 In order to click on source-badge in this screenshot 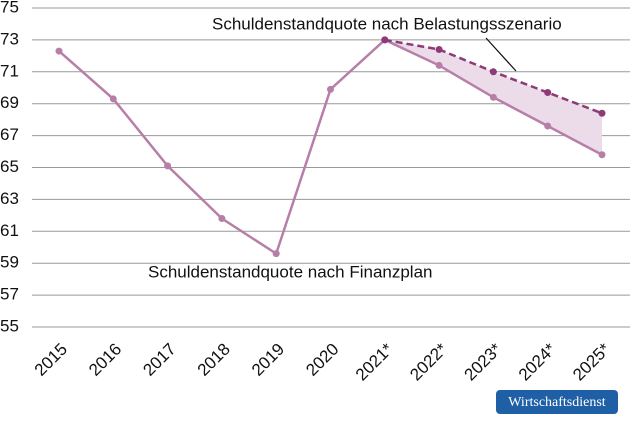, I will do `click(557, 402)`.